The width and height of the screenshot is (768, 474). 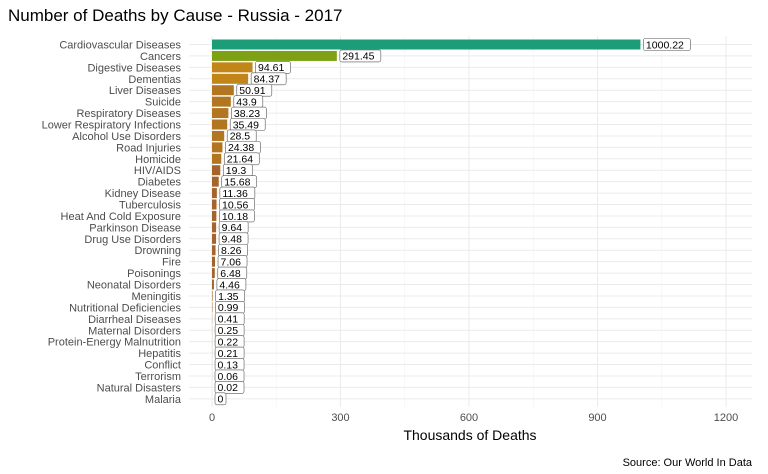 I want to click on value-label: 84.37, so click(x=267, y=80).